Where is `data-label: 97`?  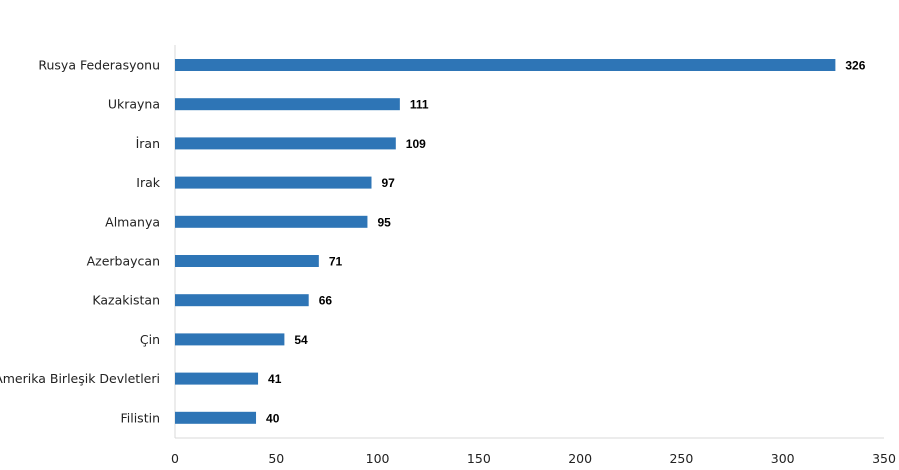
data-label: 97 is located at coordinates (388, 183).